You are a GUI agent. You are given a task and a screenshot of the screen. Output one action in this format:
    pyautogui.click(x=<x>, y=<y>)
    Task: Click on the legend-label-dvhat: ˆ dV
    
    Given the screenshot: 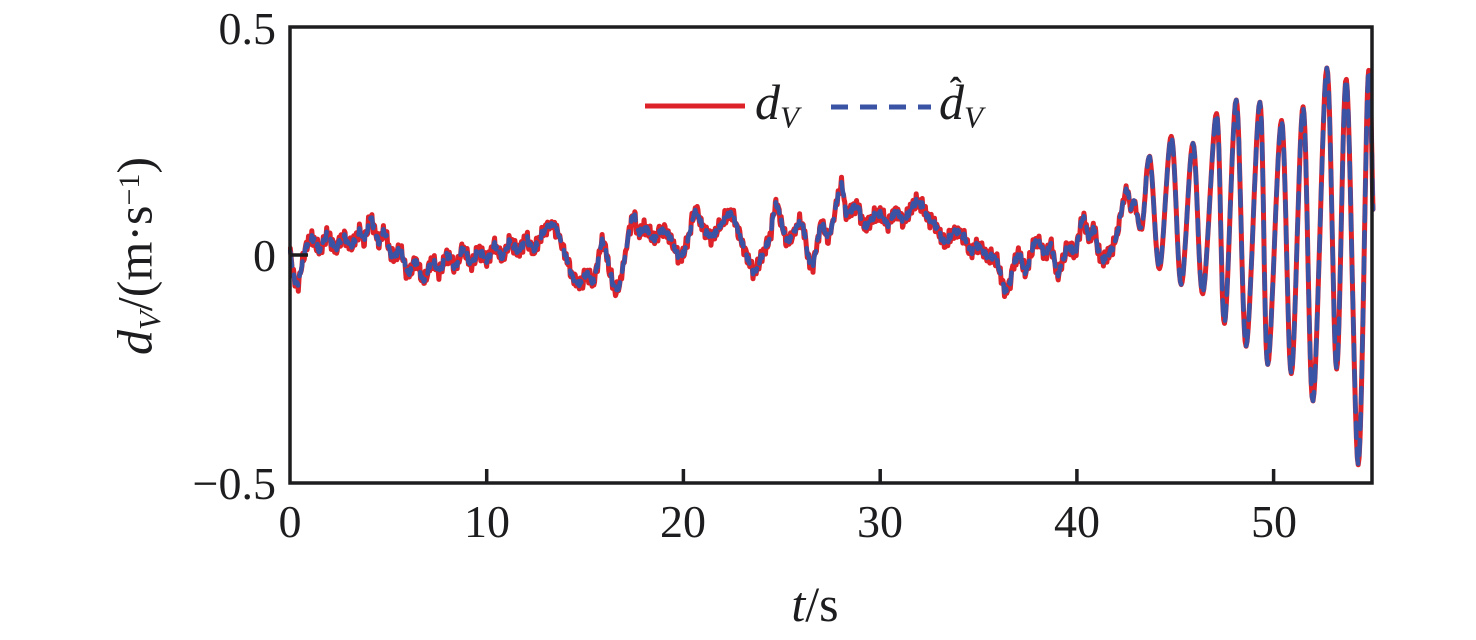 What is the action you would take?
    pyautogui.click(x=961, y=109)
    